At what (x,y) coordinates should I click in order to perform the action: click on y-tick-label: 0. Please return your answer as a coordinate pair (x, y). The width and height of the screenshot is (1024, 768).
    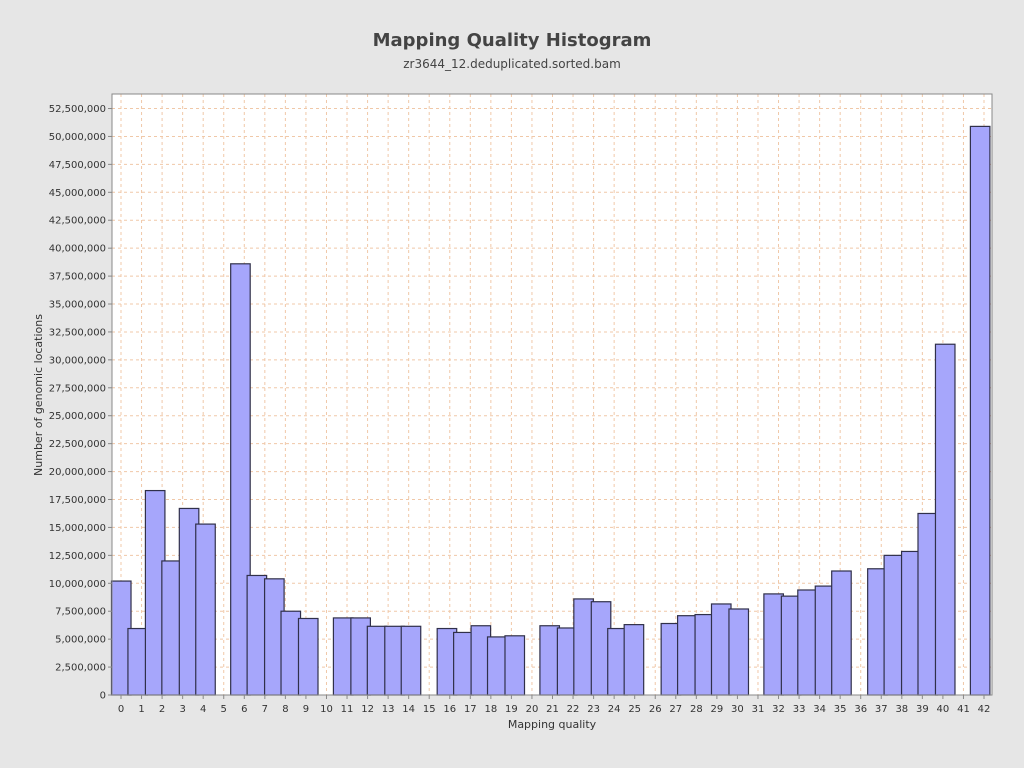
    Looking at the image, I should click on (103, 696).